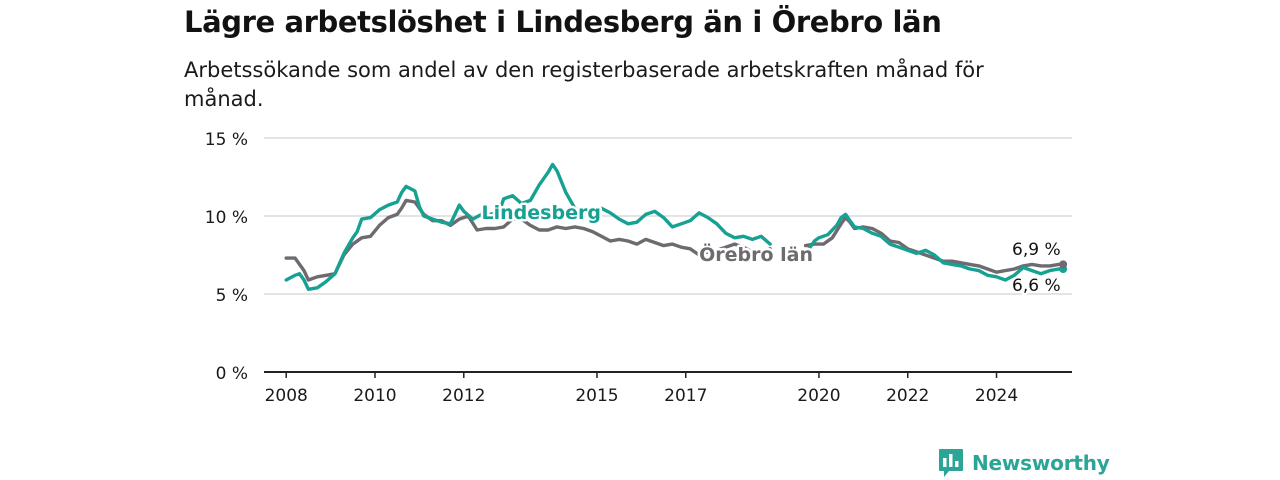 The width and height of the screenshot is (1280, 480). Describe the element at coordinates (685, 396) in the screenshot. I see `x-tick-label: 2017` at that location.